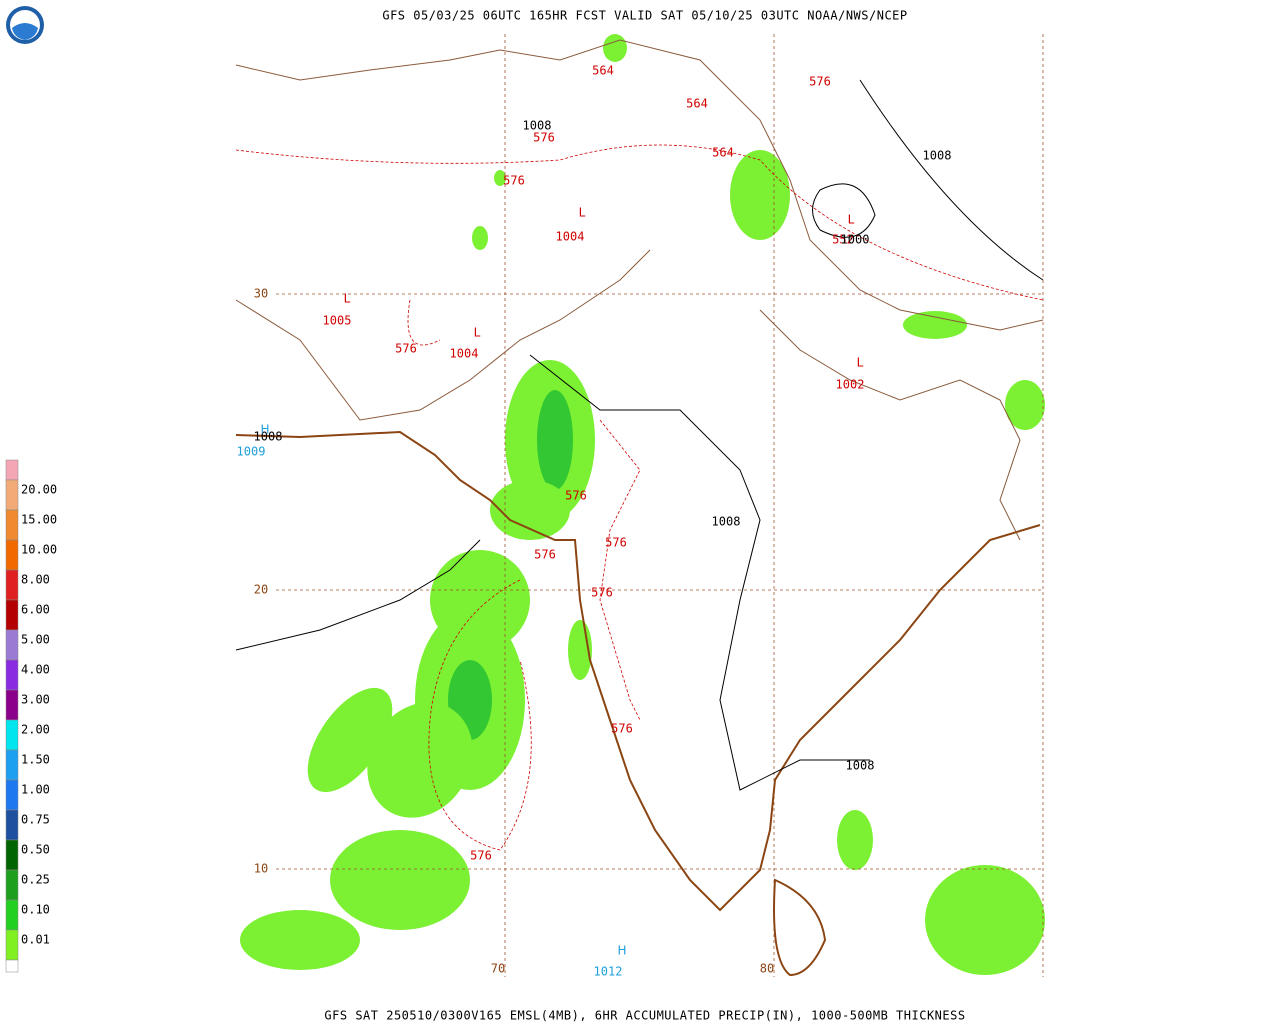  What do you see at coordinates (25, 25) in the screenshot?
I see `noaa-logo` at bounding box center [25, 25].